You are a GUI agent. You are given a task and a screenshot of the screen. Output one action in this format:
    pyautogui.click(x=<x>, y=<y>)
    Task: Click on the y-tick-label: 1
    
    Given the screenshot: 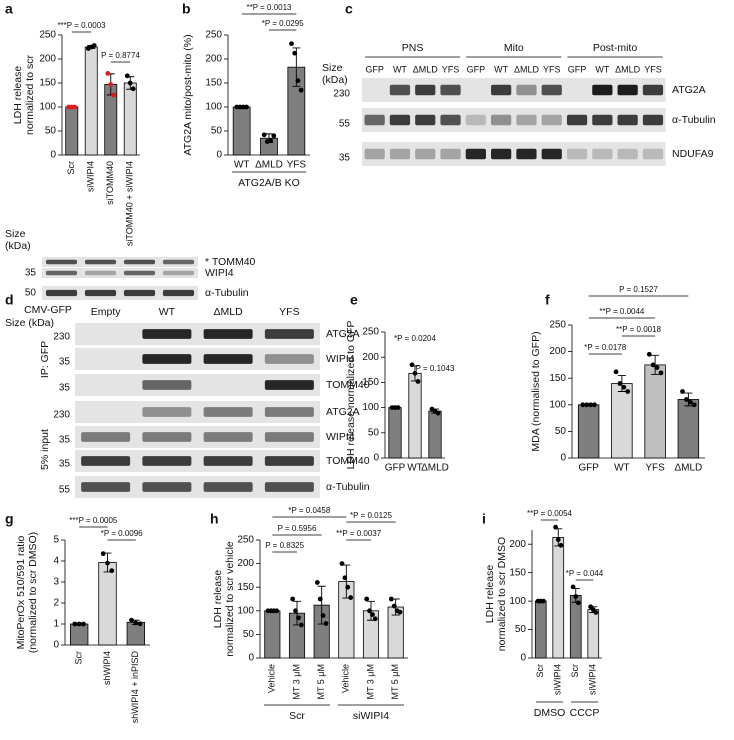 What is the action you would take?
    pyautogui.click(x=56, y=624)
    